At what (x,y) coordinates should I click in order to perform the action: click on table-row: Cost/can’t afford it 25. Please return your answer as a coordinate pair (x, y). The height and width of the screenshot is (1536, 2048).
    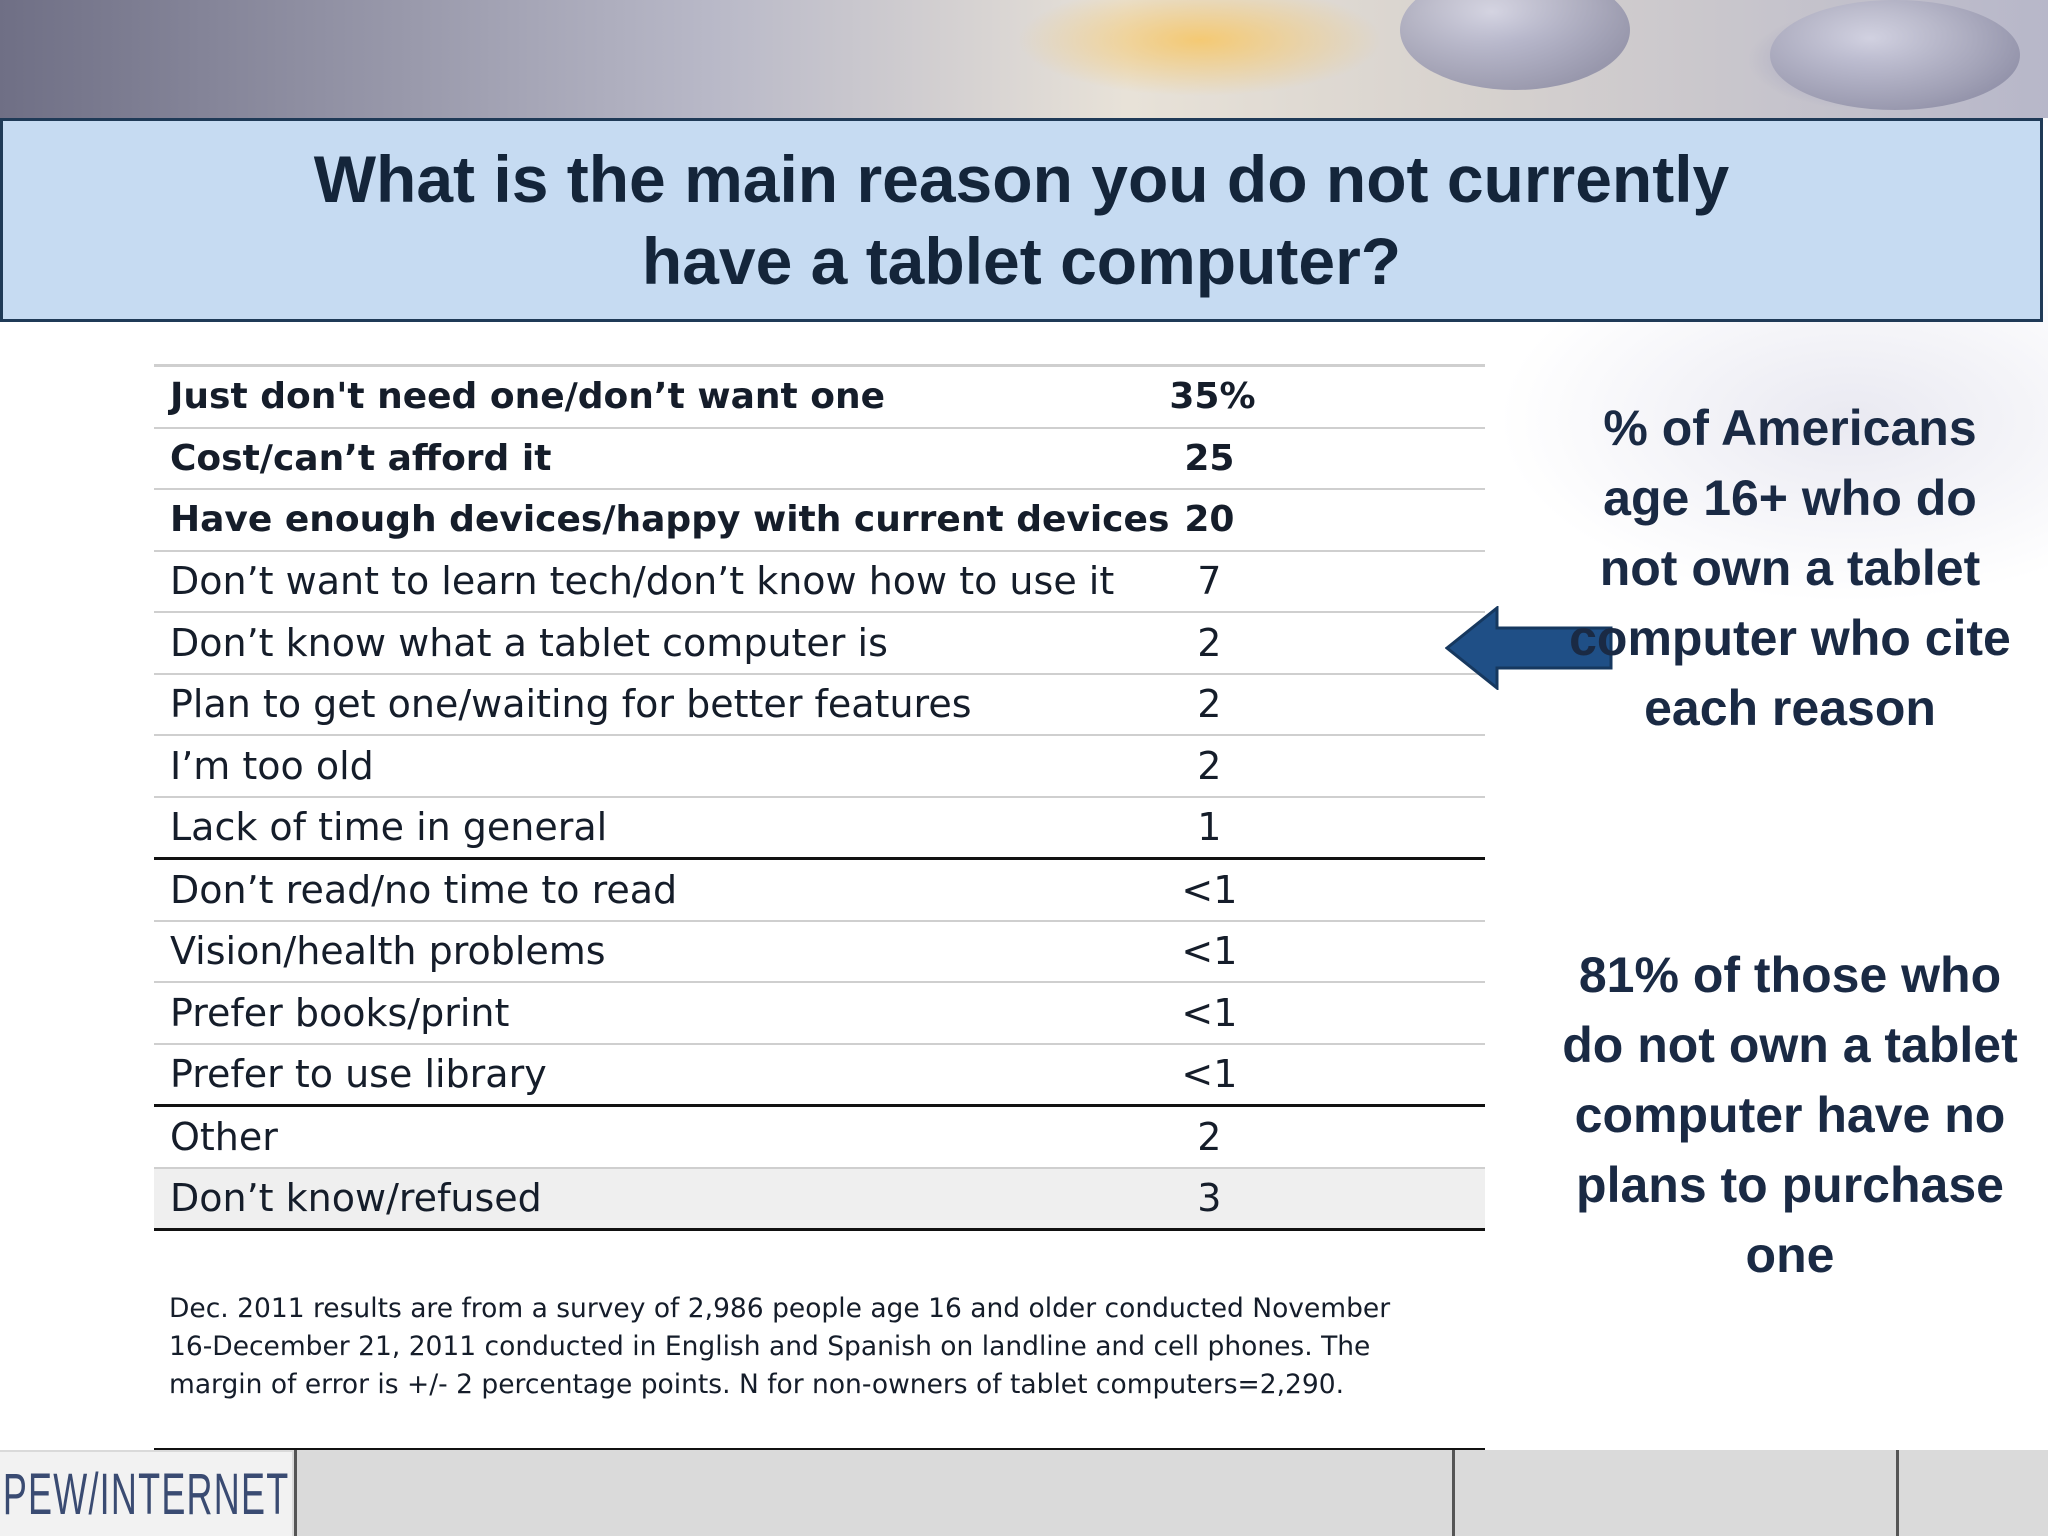
    Looking at the image, I should click on (819, 458).